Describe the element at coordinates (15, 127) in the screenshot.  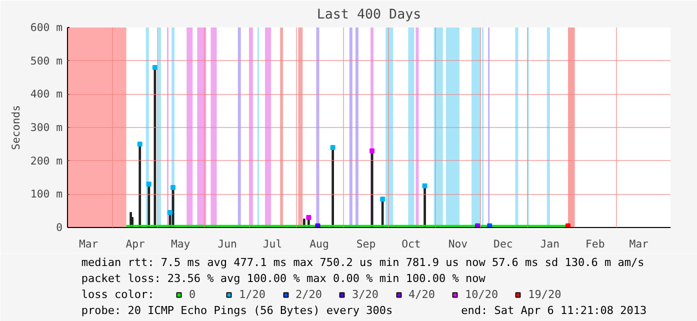
I see `y-axis-title: Seconds` at that location.